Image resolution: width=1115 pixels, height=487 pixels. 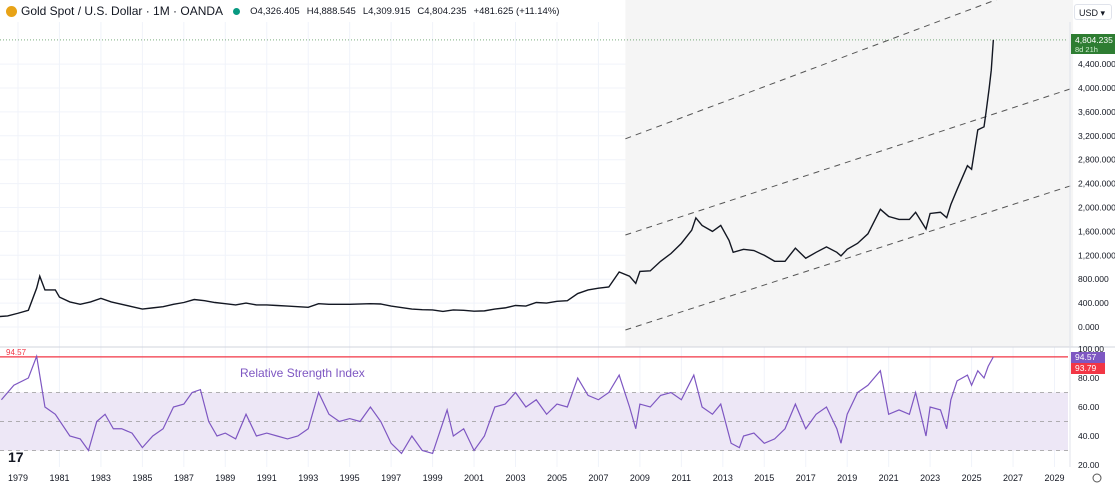 I want to click on last-price-value: 4,804.235, so click(x=1094, y=40).